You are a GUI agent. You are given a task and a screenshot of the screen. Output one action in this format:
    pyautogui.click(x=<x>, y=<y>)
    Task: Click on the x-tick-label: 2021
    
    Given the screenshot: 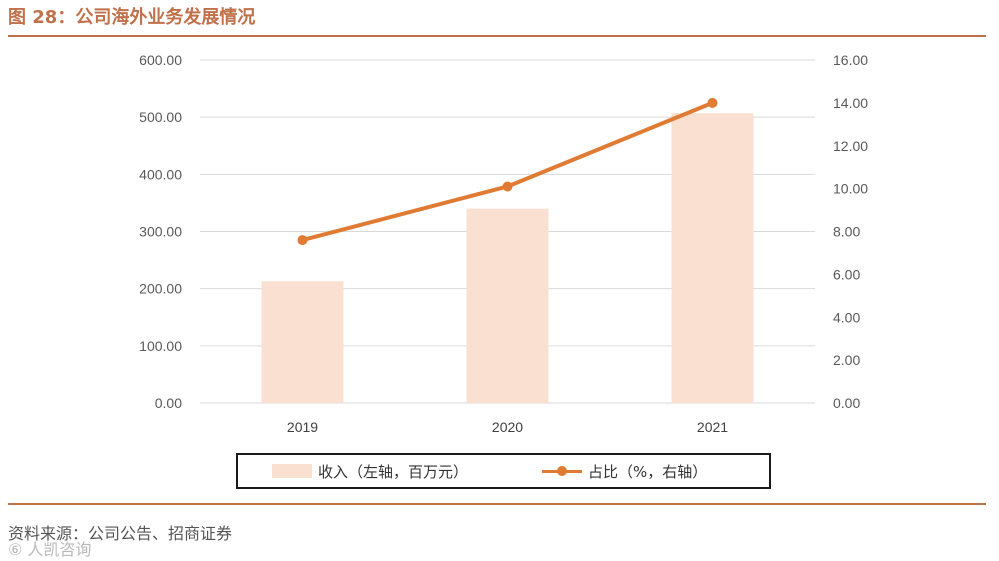 What is the action you would take?
    pyautogui.click(x=712, y=427)
    